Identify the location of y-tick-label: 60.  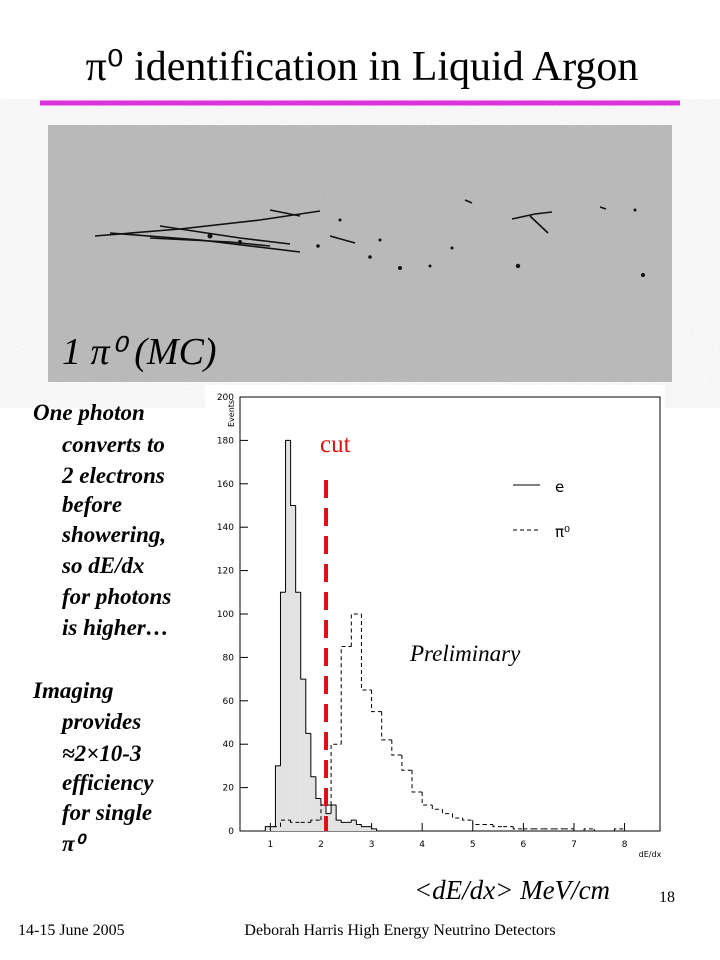
(229, 702).